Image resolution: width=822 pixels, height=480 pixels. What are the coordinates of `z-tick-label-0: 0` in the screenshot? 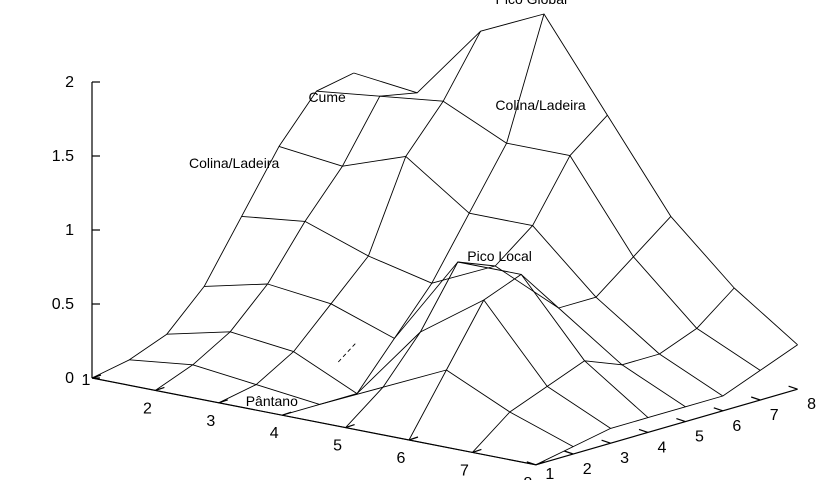 It's located at (69, 378).